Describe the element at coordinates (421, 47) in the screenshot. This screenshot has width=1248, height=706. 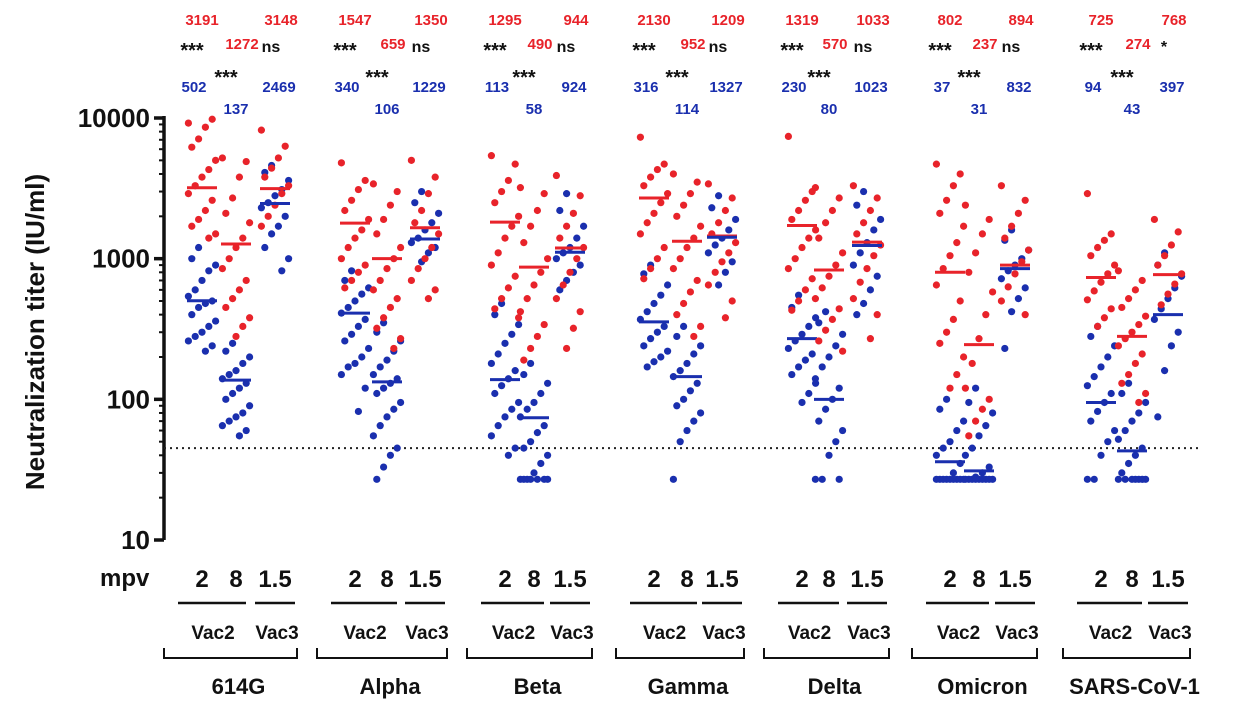
I see `significance-label: ns` at that location.